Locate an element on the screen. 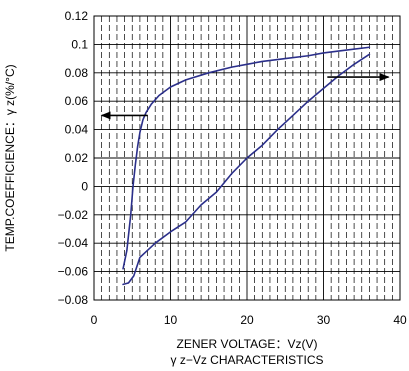 The image size is (409, 371). y-tick-label: 0.04 is located at coordinates (77, 130).